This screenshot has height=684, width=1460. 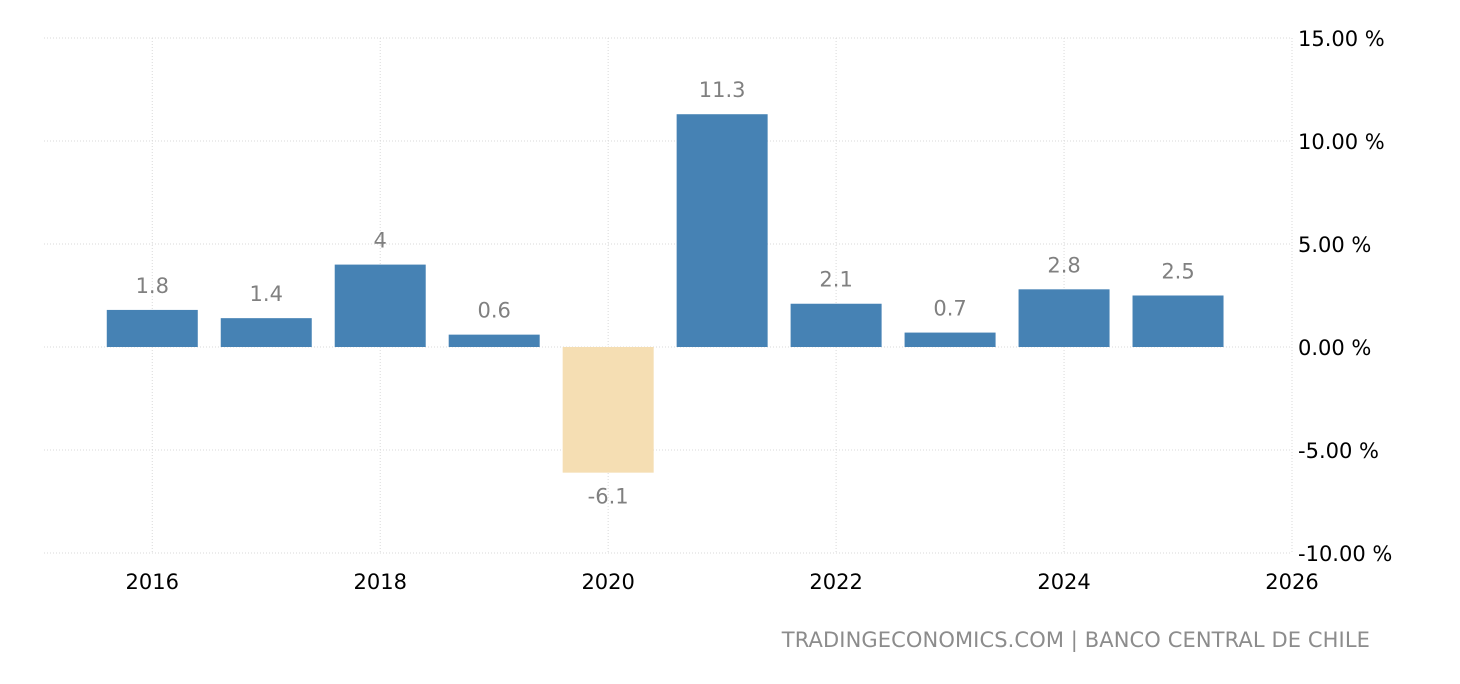 I want to click on data-label: -6.1, so click(x=608, y=497).